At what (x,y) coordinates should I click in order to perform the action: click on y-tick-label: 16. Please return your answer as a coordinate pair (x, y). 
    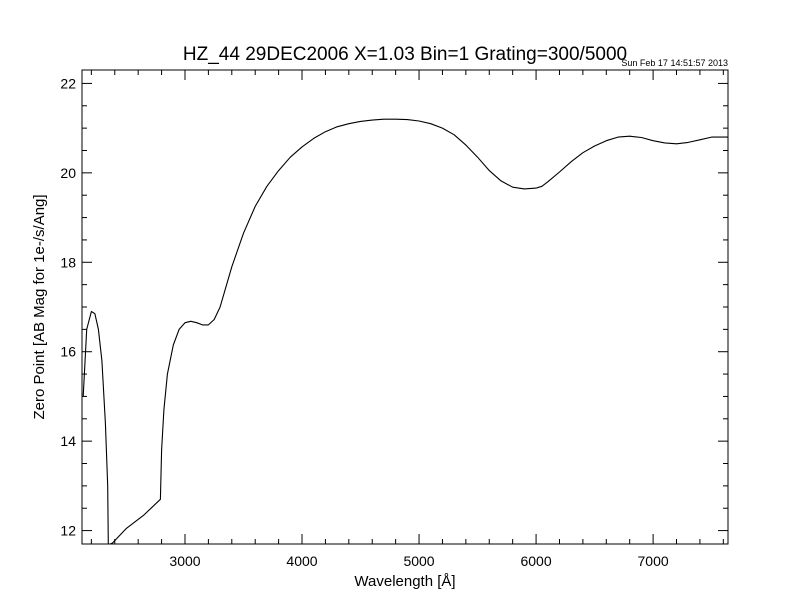
    Looking at the image, I should click on (68, 352).